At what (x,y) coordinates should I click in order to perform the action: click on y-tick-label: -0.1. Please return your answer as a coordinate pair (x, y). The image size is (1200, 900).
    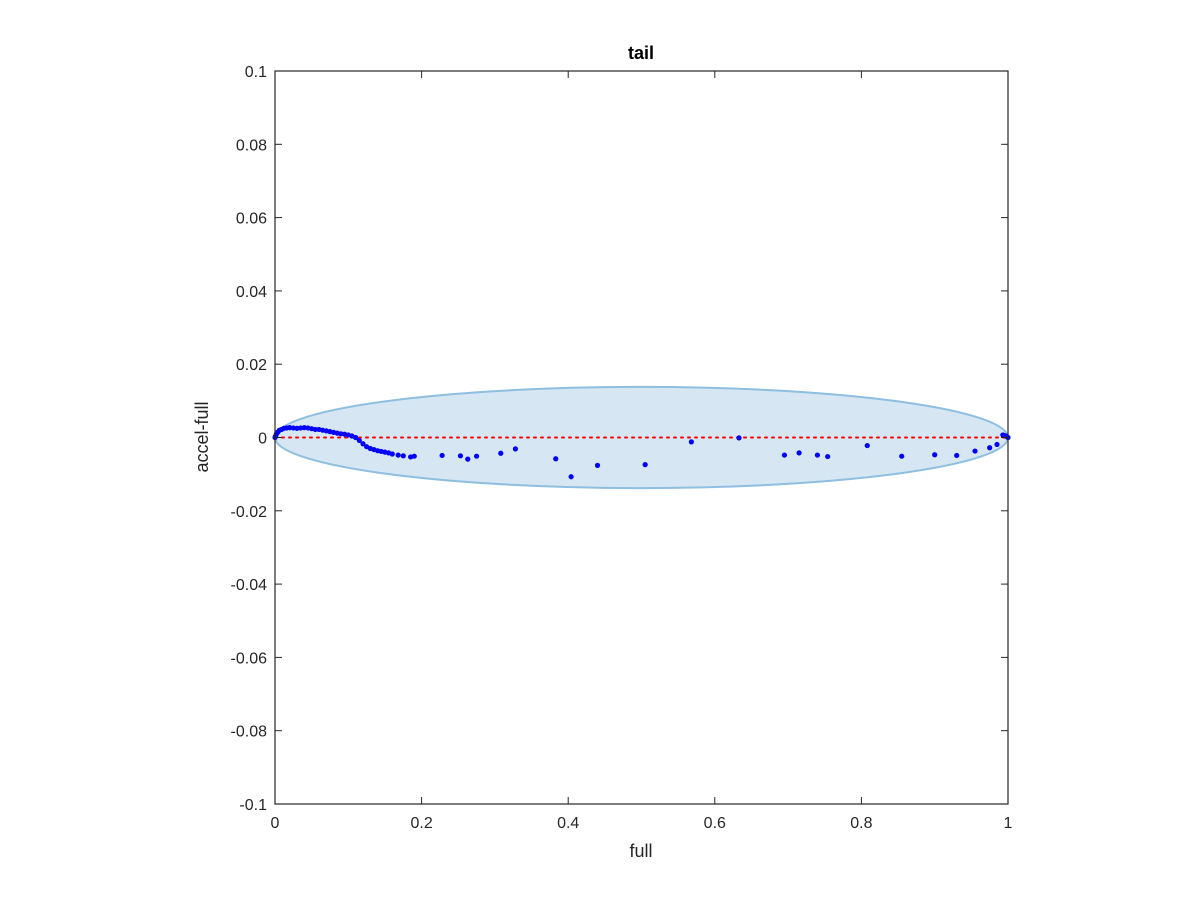
    Looking at the image, I should click on (253, 805).